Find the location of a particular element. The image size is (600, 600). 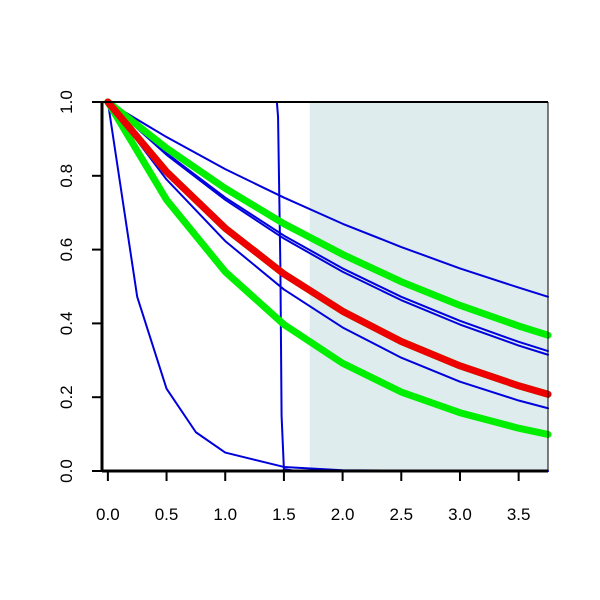

y-tick-label: 0.2 is located at coordinates (66, 397).